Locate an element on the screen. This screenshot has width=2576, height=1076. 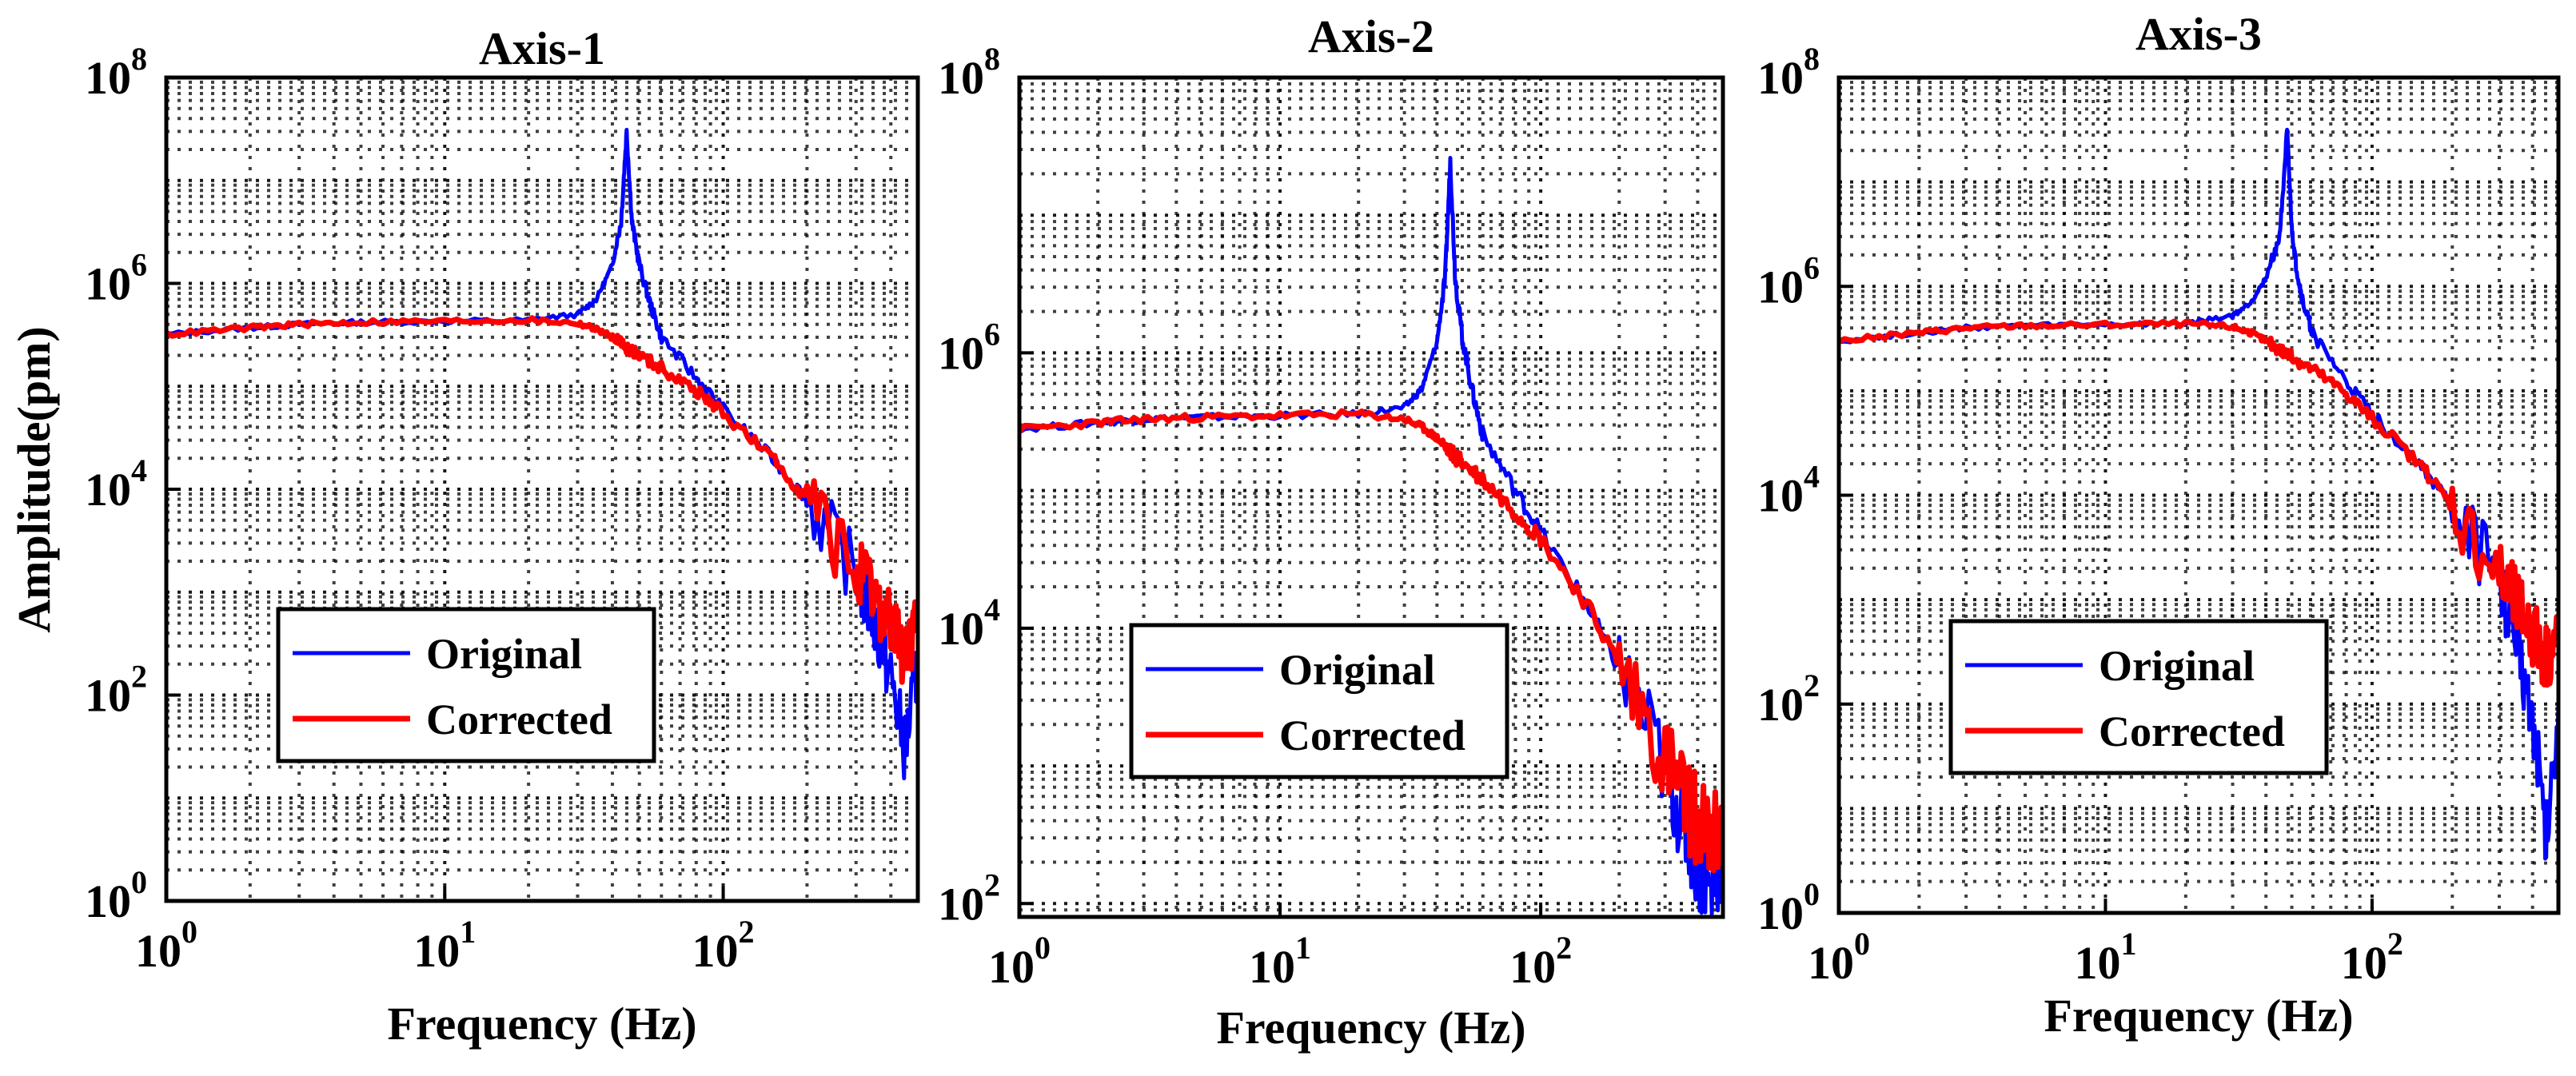
y-axis-label: Amplitude(pm) is located at coordinates (34, 479).